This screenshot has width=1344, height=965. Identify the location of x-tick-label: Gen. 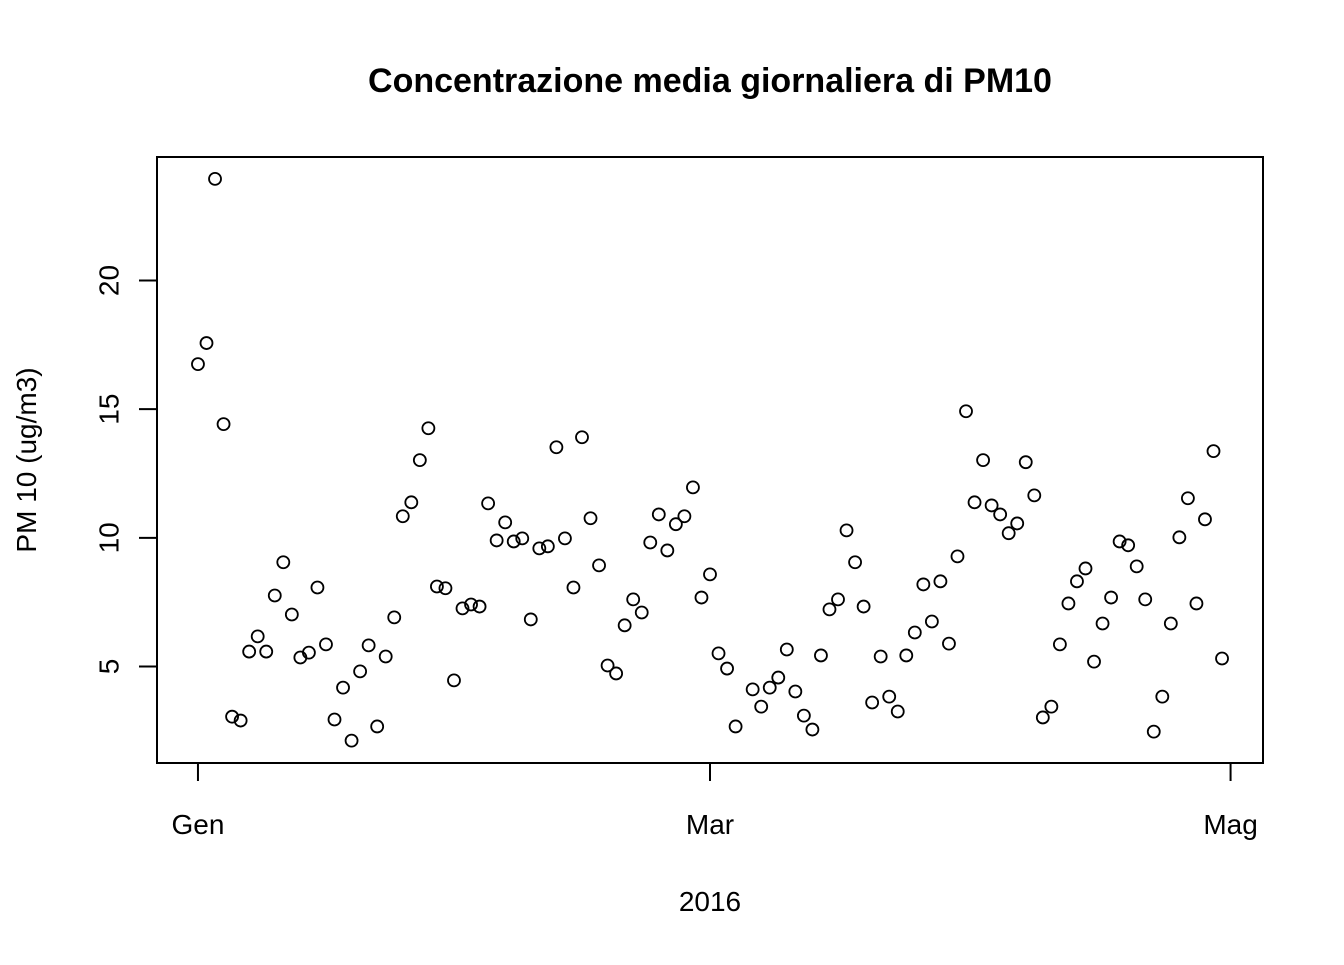
(197, 824).